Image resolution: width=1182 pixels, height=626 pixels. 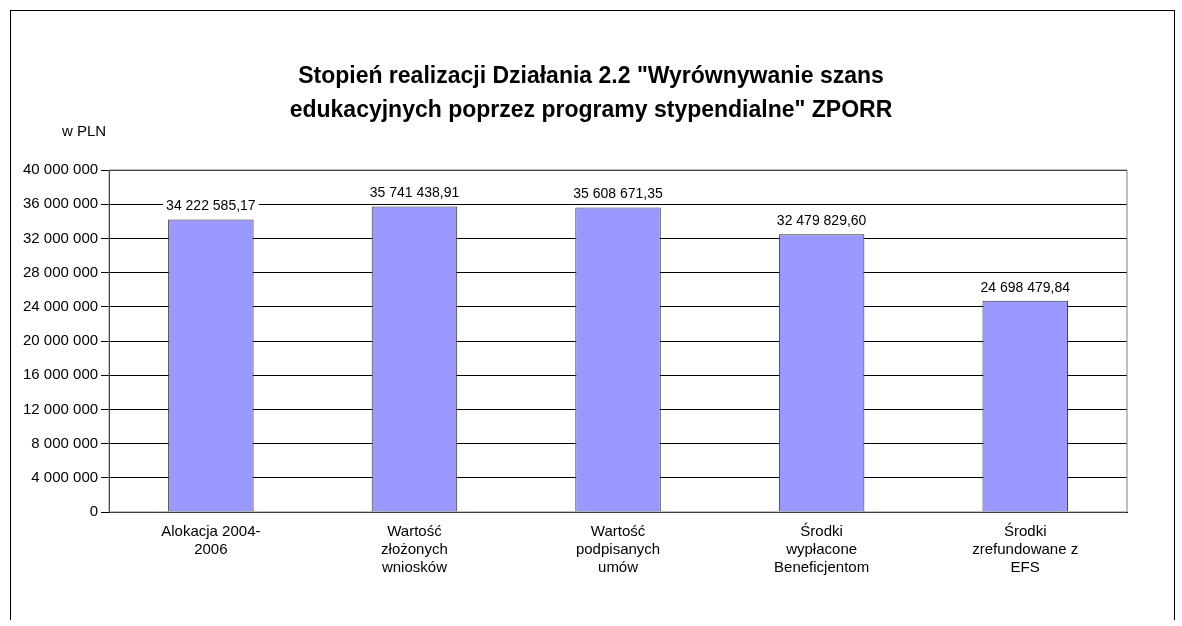 I want to click on x-tick-label: Wartość podpisanych umów, so click(x=618, y=549).